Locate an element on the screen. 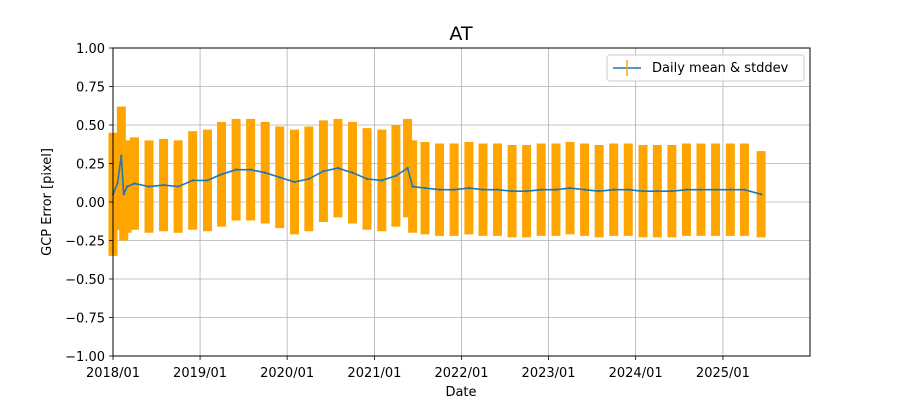 The width and height of the screenshot is (900, 400). y-axis-label: GCP Error [pixel] is located at coordinates (47, 202).